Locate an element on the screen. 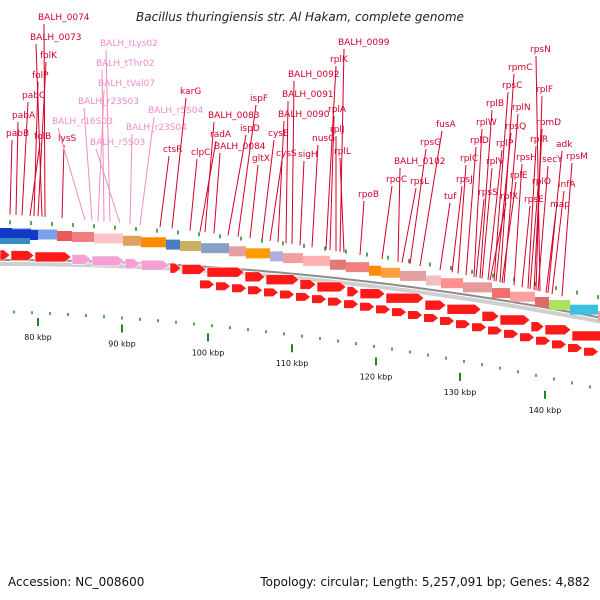 This screenshot has height=600, width=600. feature-label: rplK is located at coordinates (339, 60).